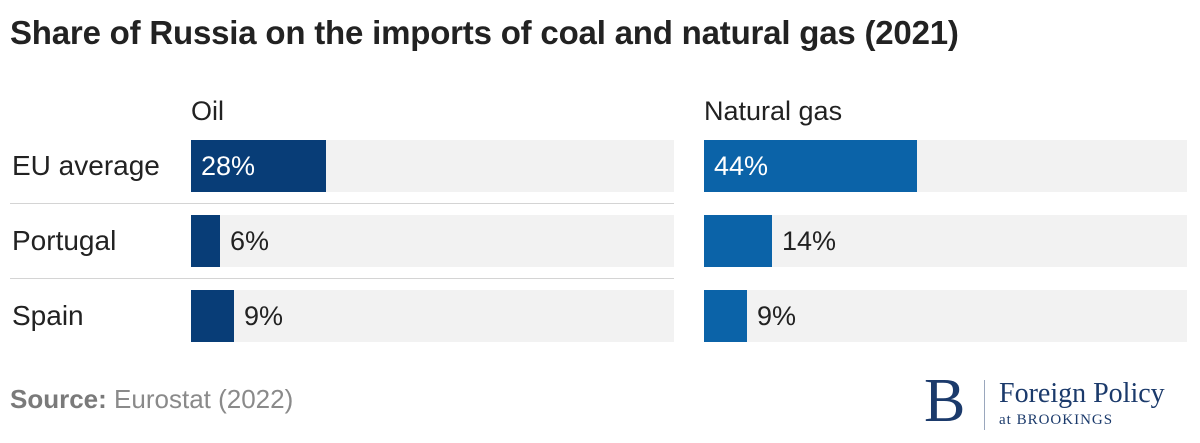 The height and width of the screenshot is (443, 1200). I want to click on panel-title: Oil, so click(207, 111).